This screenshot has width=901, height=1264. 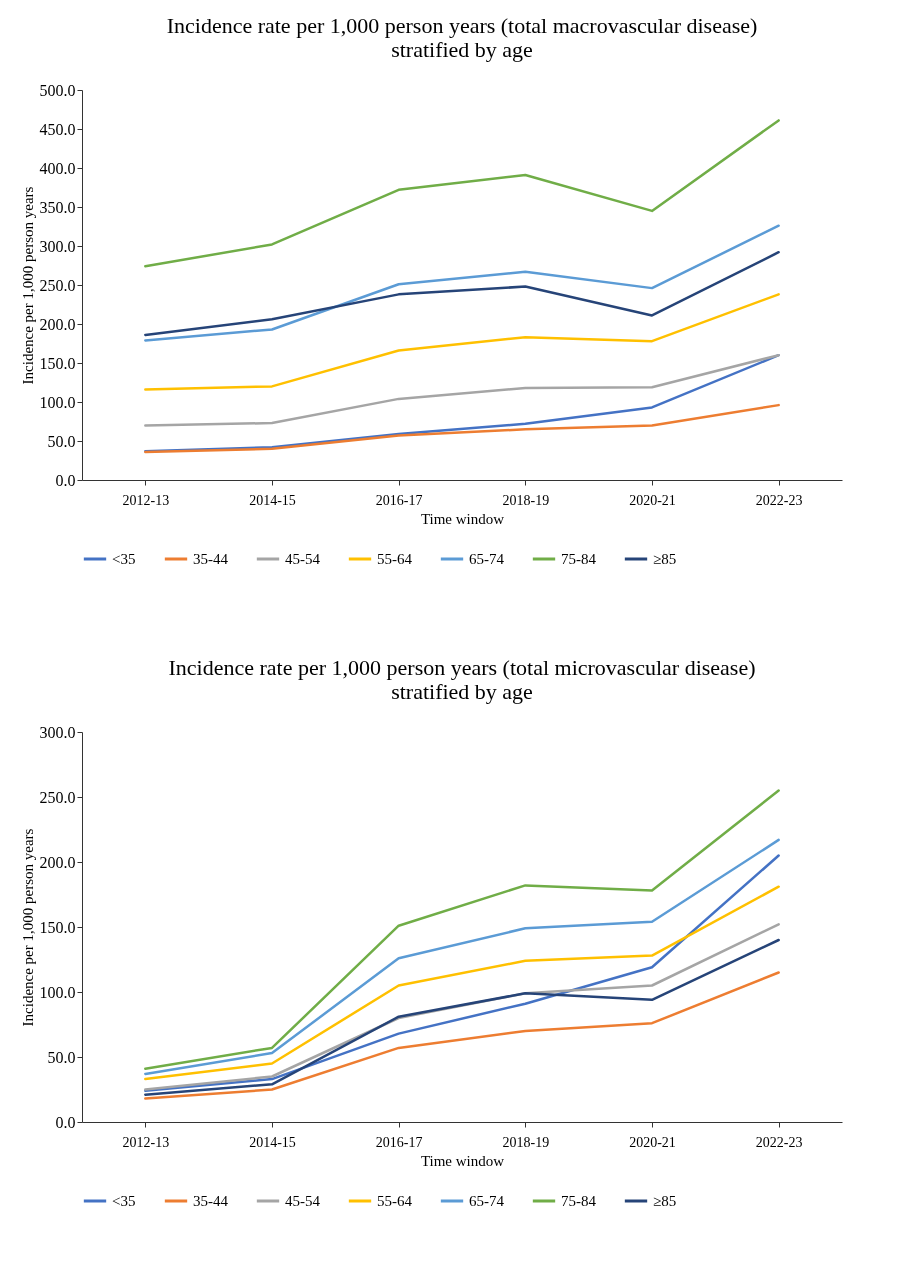 I want to click on y-tick-label: 350.0, so click(x=57, y=207).